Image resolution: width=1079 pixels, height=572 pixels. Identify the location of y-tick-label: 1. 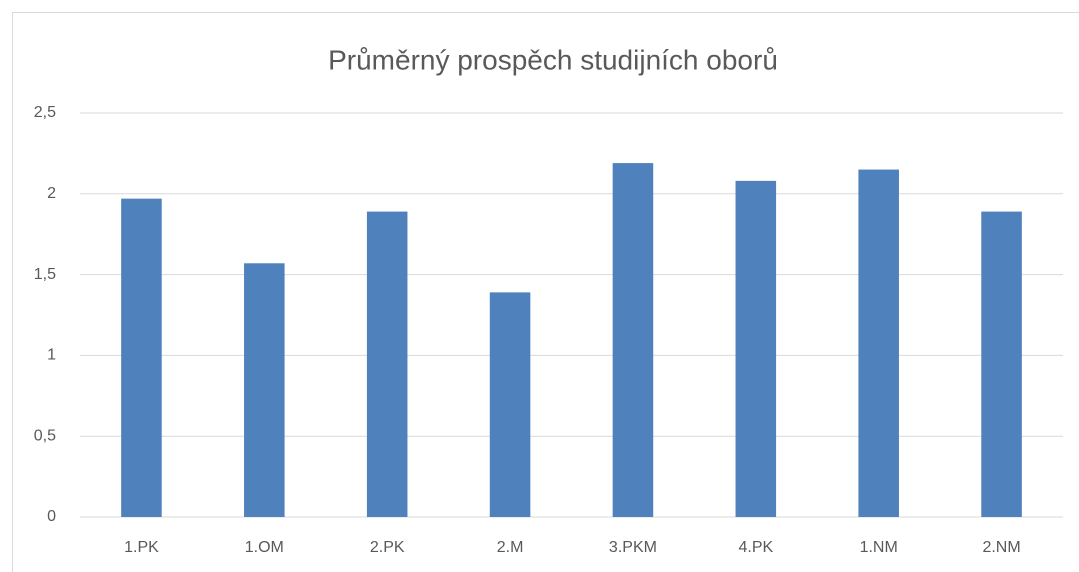
(51, 355).